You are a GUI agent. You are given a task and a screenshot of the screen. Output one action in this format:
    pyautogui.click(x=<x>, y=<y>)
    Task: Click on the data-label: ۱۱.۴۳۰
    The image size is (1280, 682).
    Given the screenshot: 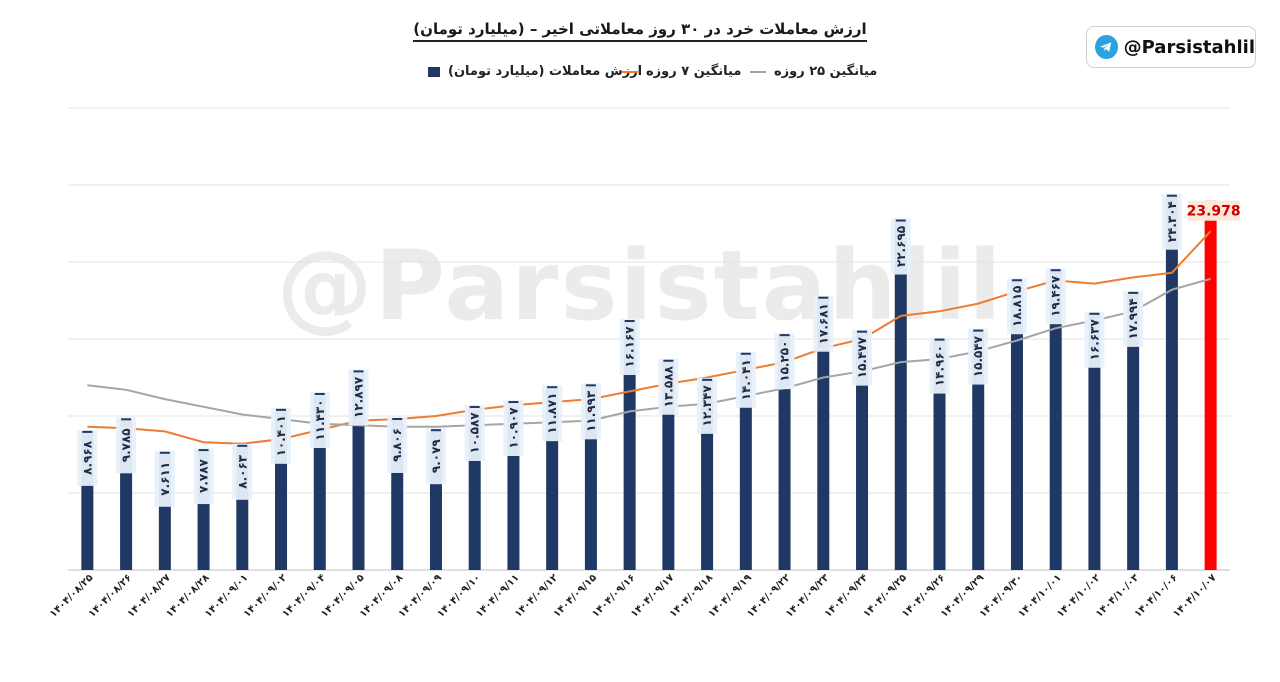 What is the action you would take?
    pyautogui.click(x=320, y=419)
    